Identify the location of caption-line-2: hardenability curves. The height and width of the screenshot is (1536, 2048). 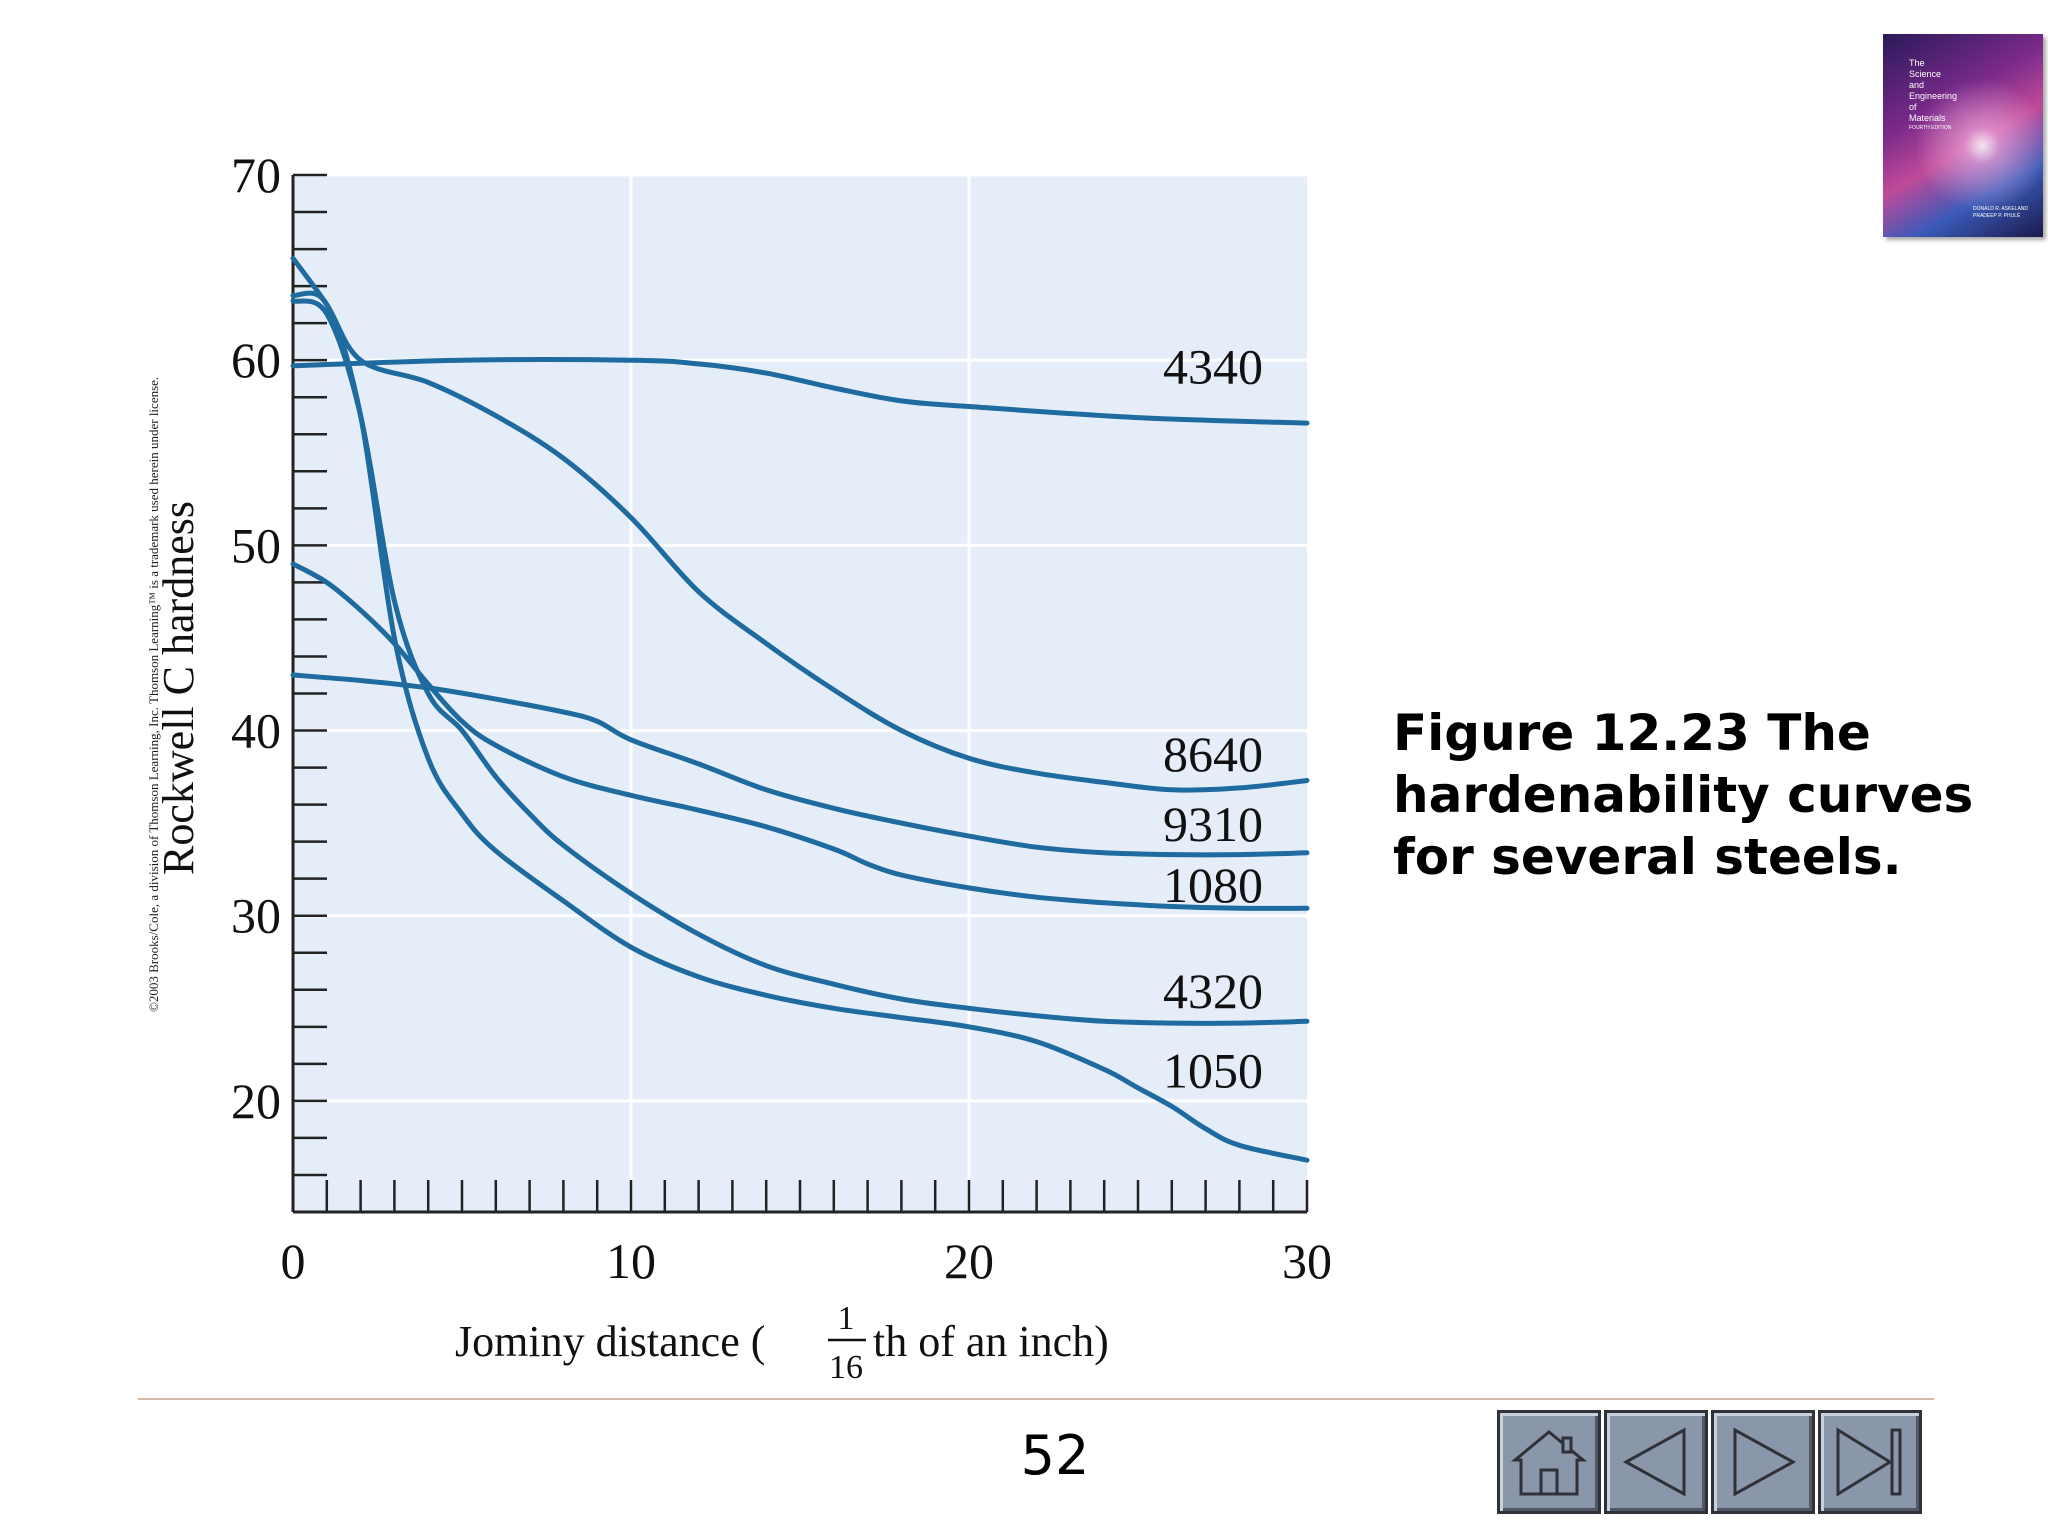
(1683, 795).